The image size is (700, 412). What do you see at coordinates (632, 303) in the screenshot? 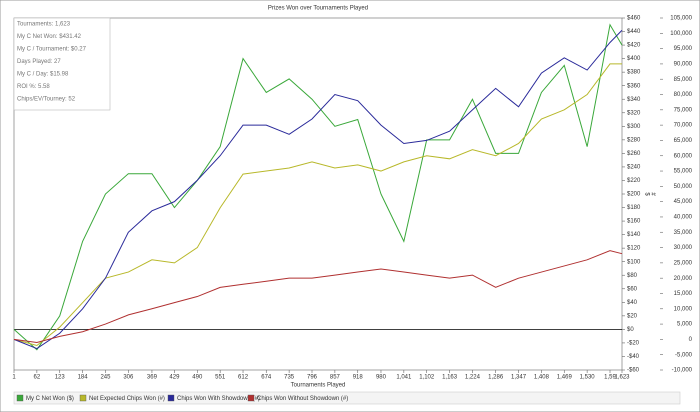
I see `y-tick-label: $40` at bounding box center [632, 303].